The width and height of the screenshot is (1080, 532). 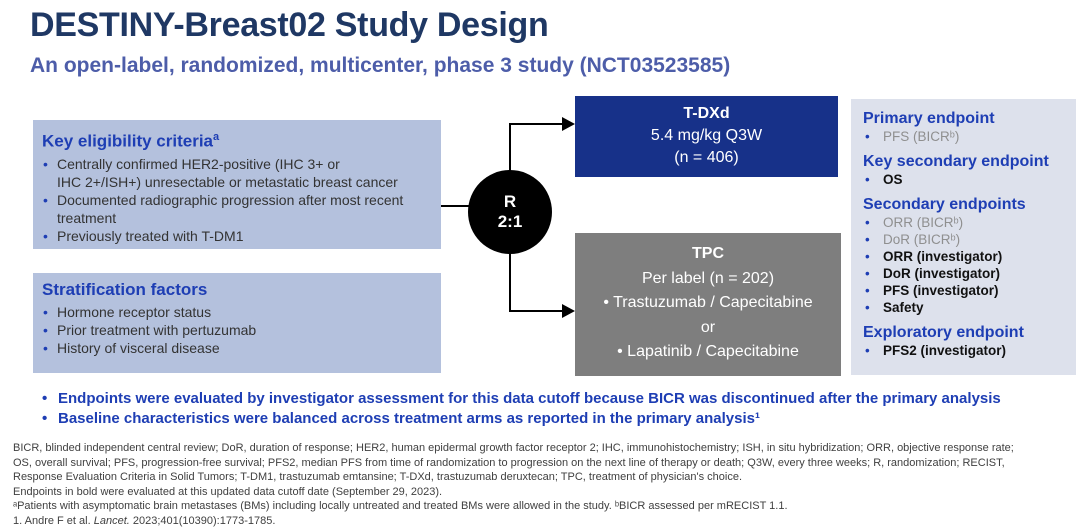 What do you see at coordinates (510, 201) in the screenshot?
I see `randomization-label: R` at bounding box center [510, 201].